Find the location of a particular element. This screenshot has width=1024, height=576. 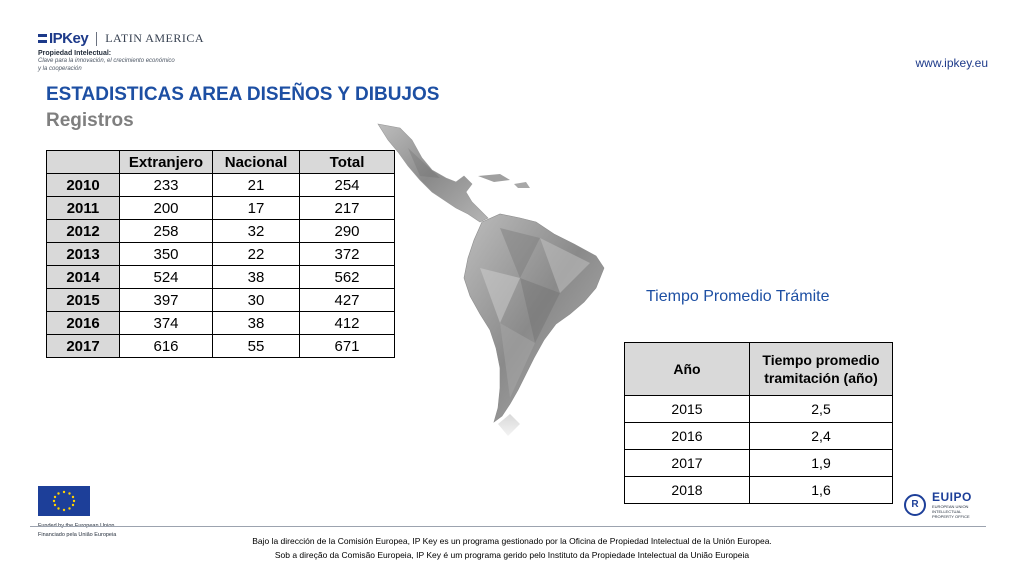

column-header-time-line1: Tiempo promedio is located at coordinates (821, 360).